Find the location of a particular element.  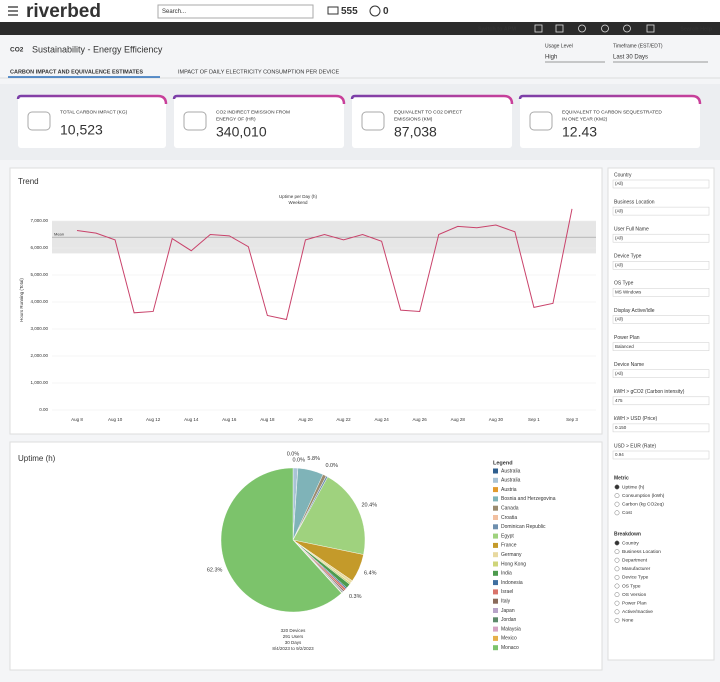

radio-label: Power Plan is located at coordinates (634, 603).